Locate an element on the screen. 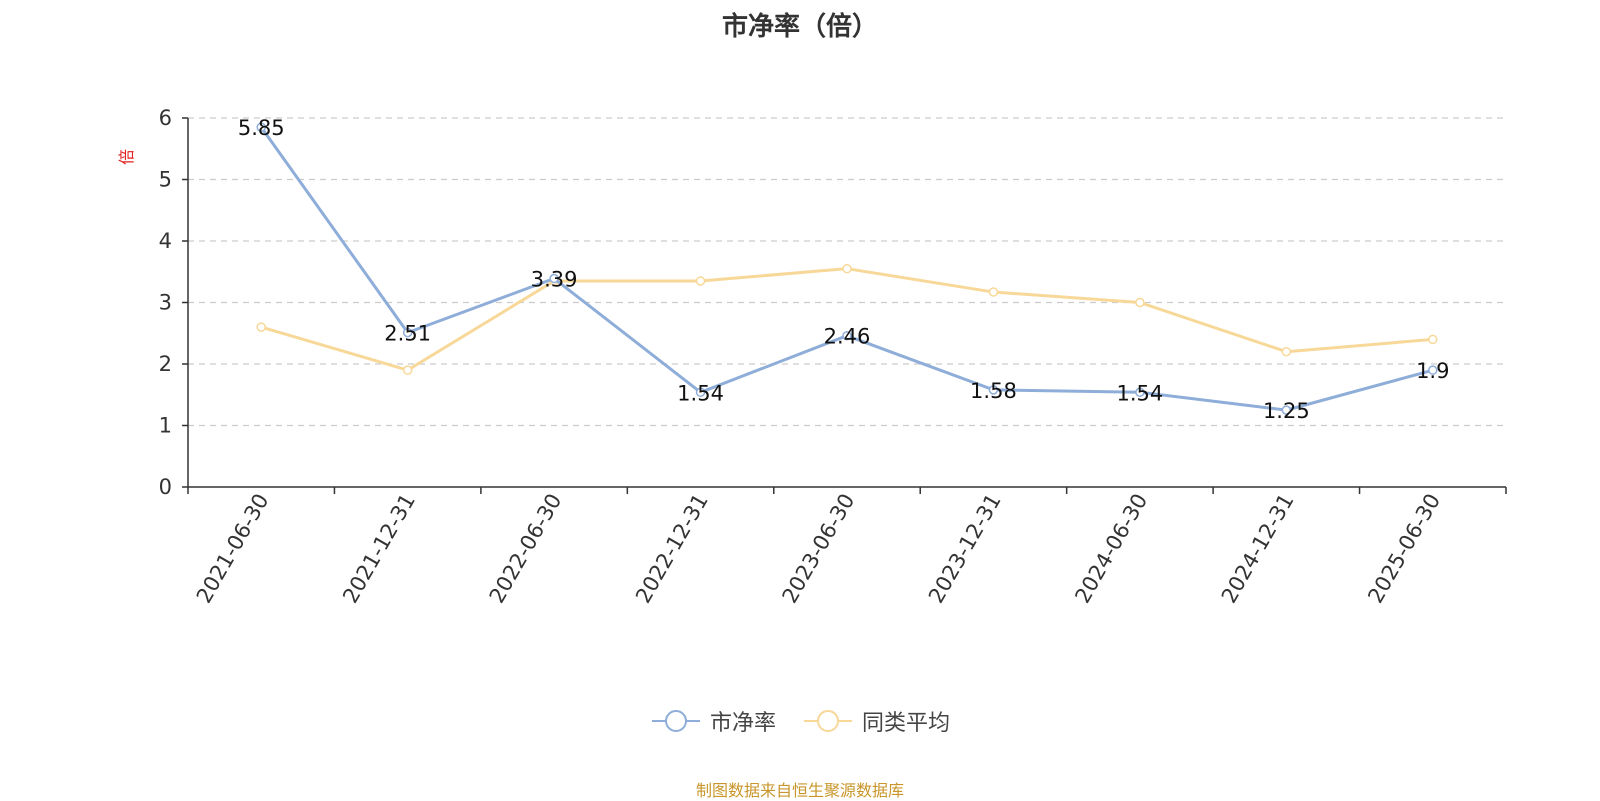 Image resolution: width=1600 pixels, height=801 pixels. data-label: 1.25 is located at coordinates (1286, 411).